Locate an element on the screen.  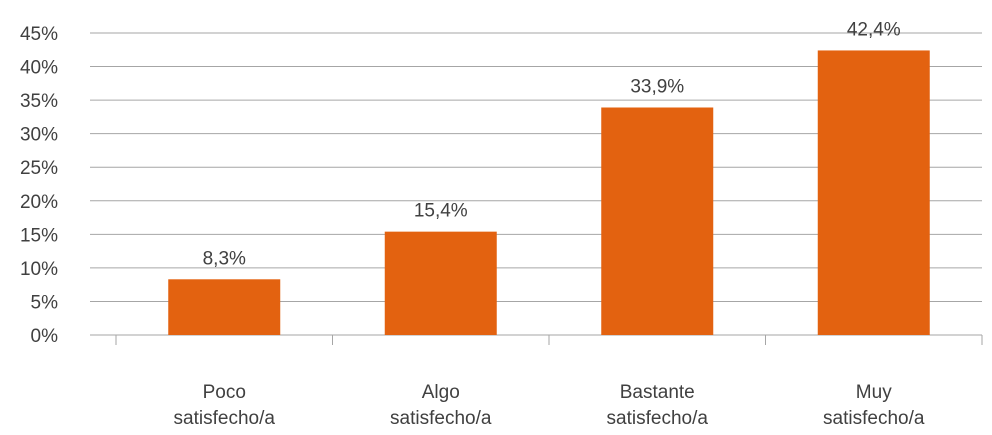
data-label: 42,4% is located at coordinates (874, 29).